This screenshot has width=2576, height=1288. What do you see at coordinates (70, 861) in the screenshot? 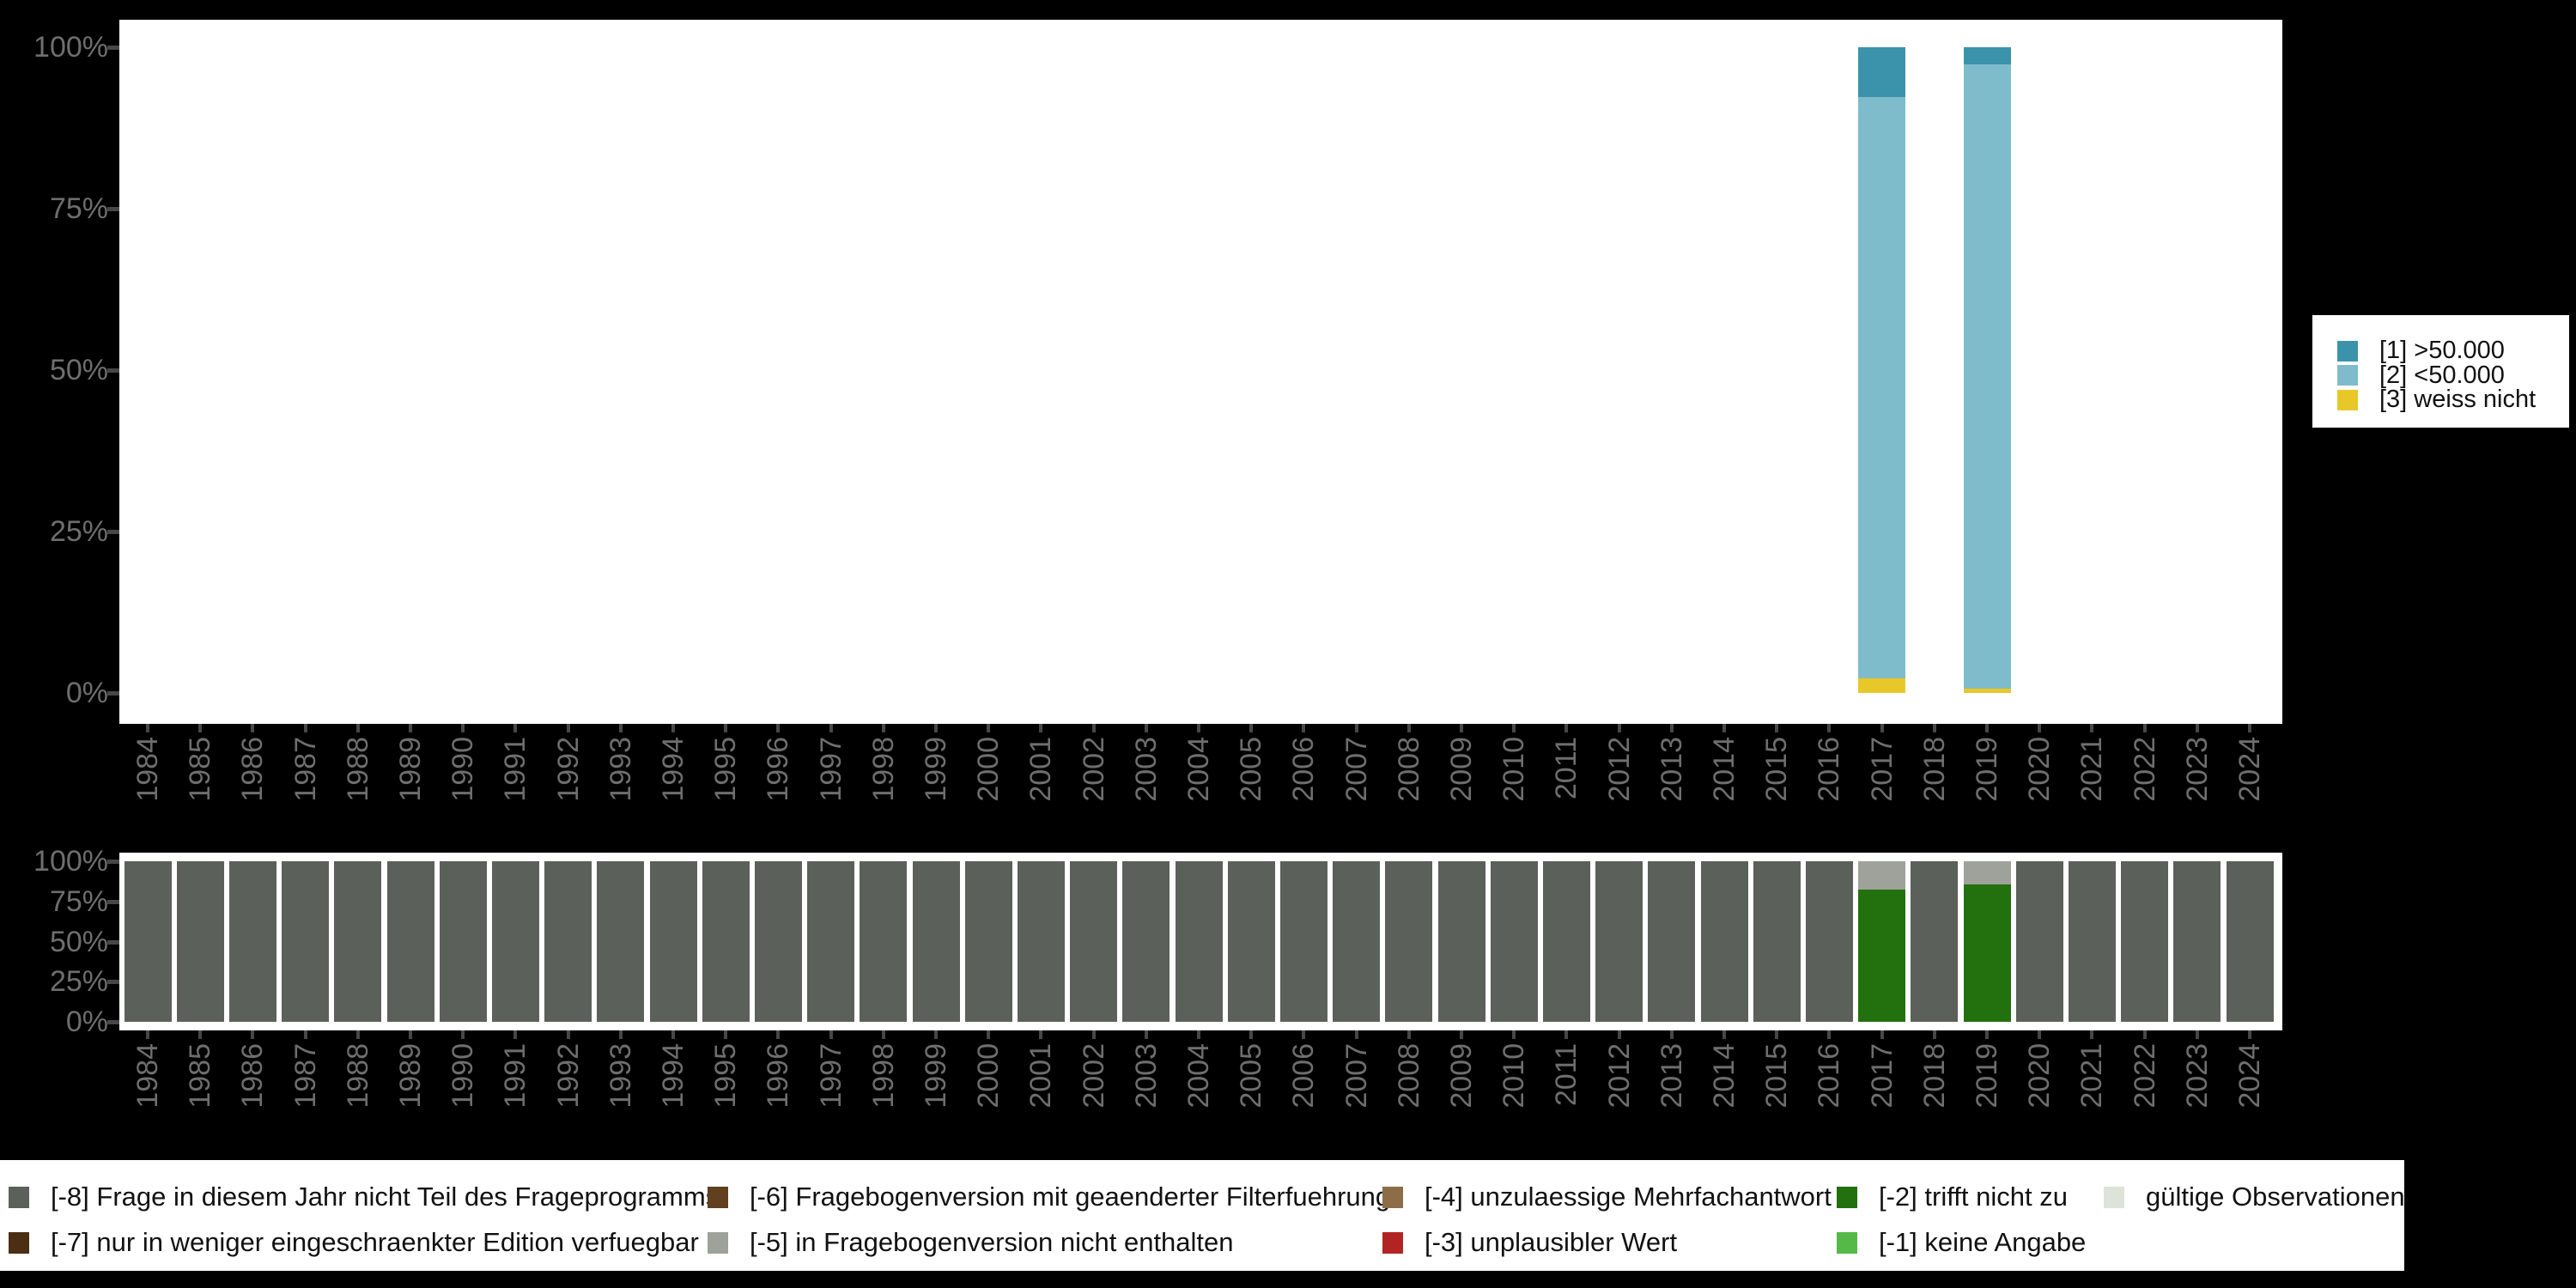
I see `y-tick-label: 100%` at bounding box center [70, 861].